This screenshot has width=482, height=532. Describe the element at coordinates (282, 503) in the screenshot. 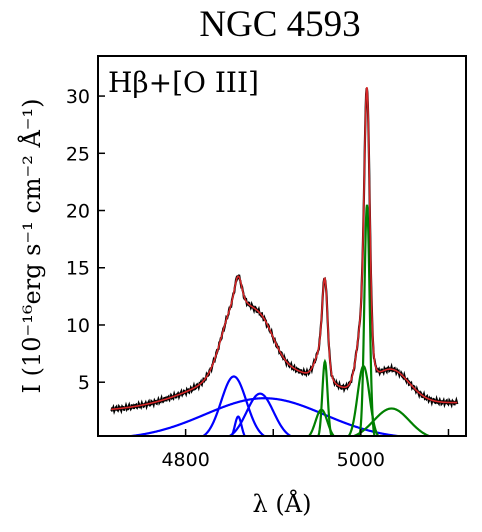

I see `x-axis-label: λ (Å)` at that location.